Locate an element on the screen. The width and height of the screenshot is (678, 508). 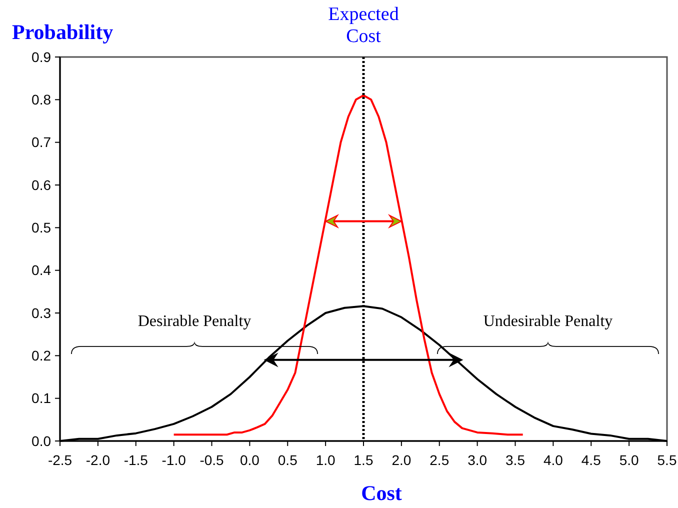
x-tick-label: 0.0 is located at coordinates (250, 460).